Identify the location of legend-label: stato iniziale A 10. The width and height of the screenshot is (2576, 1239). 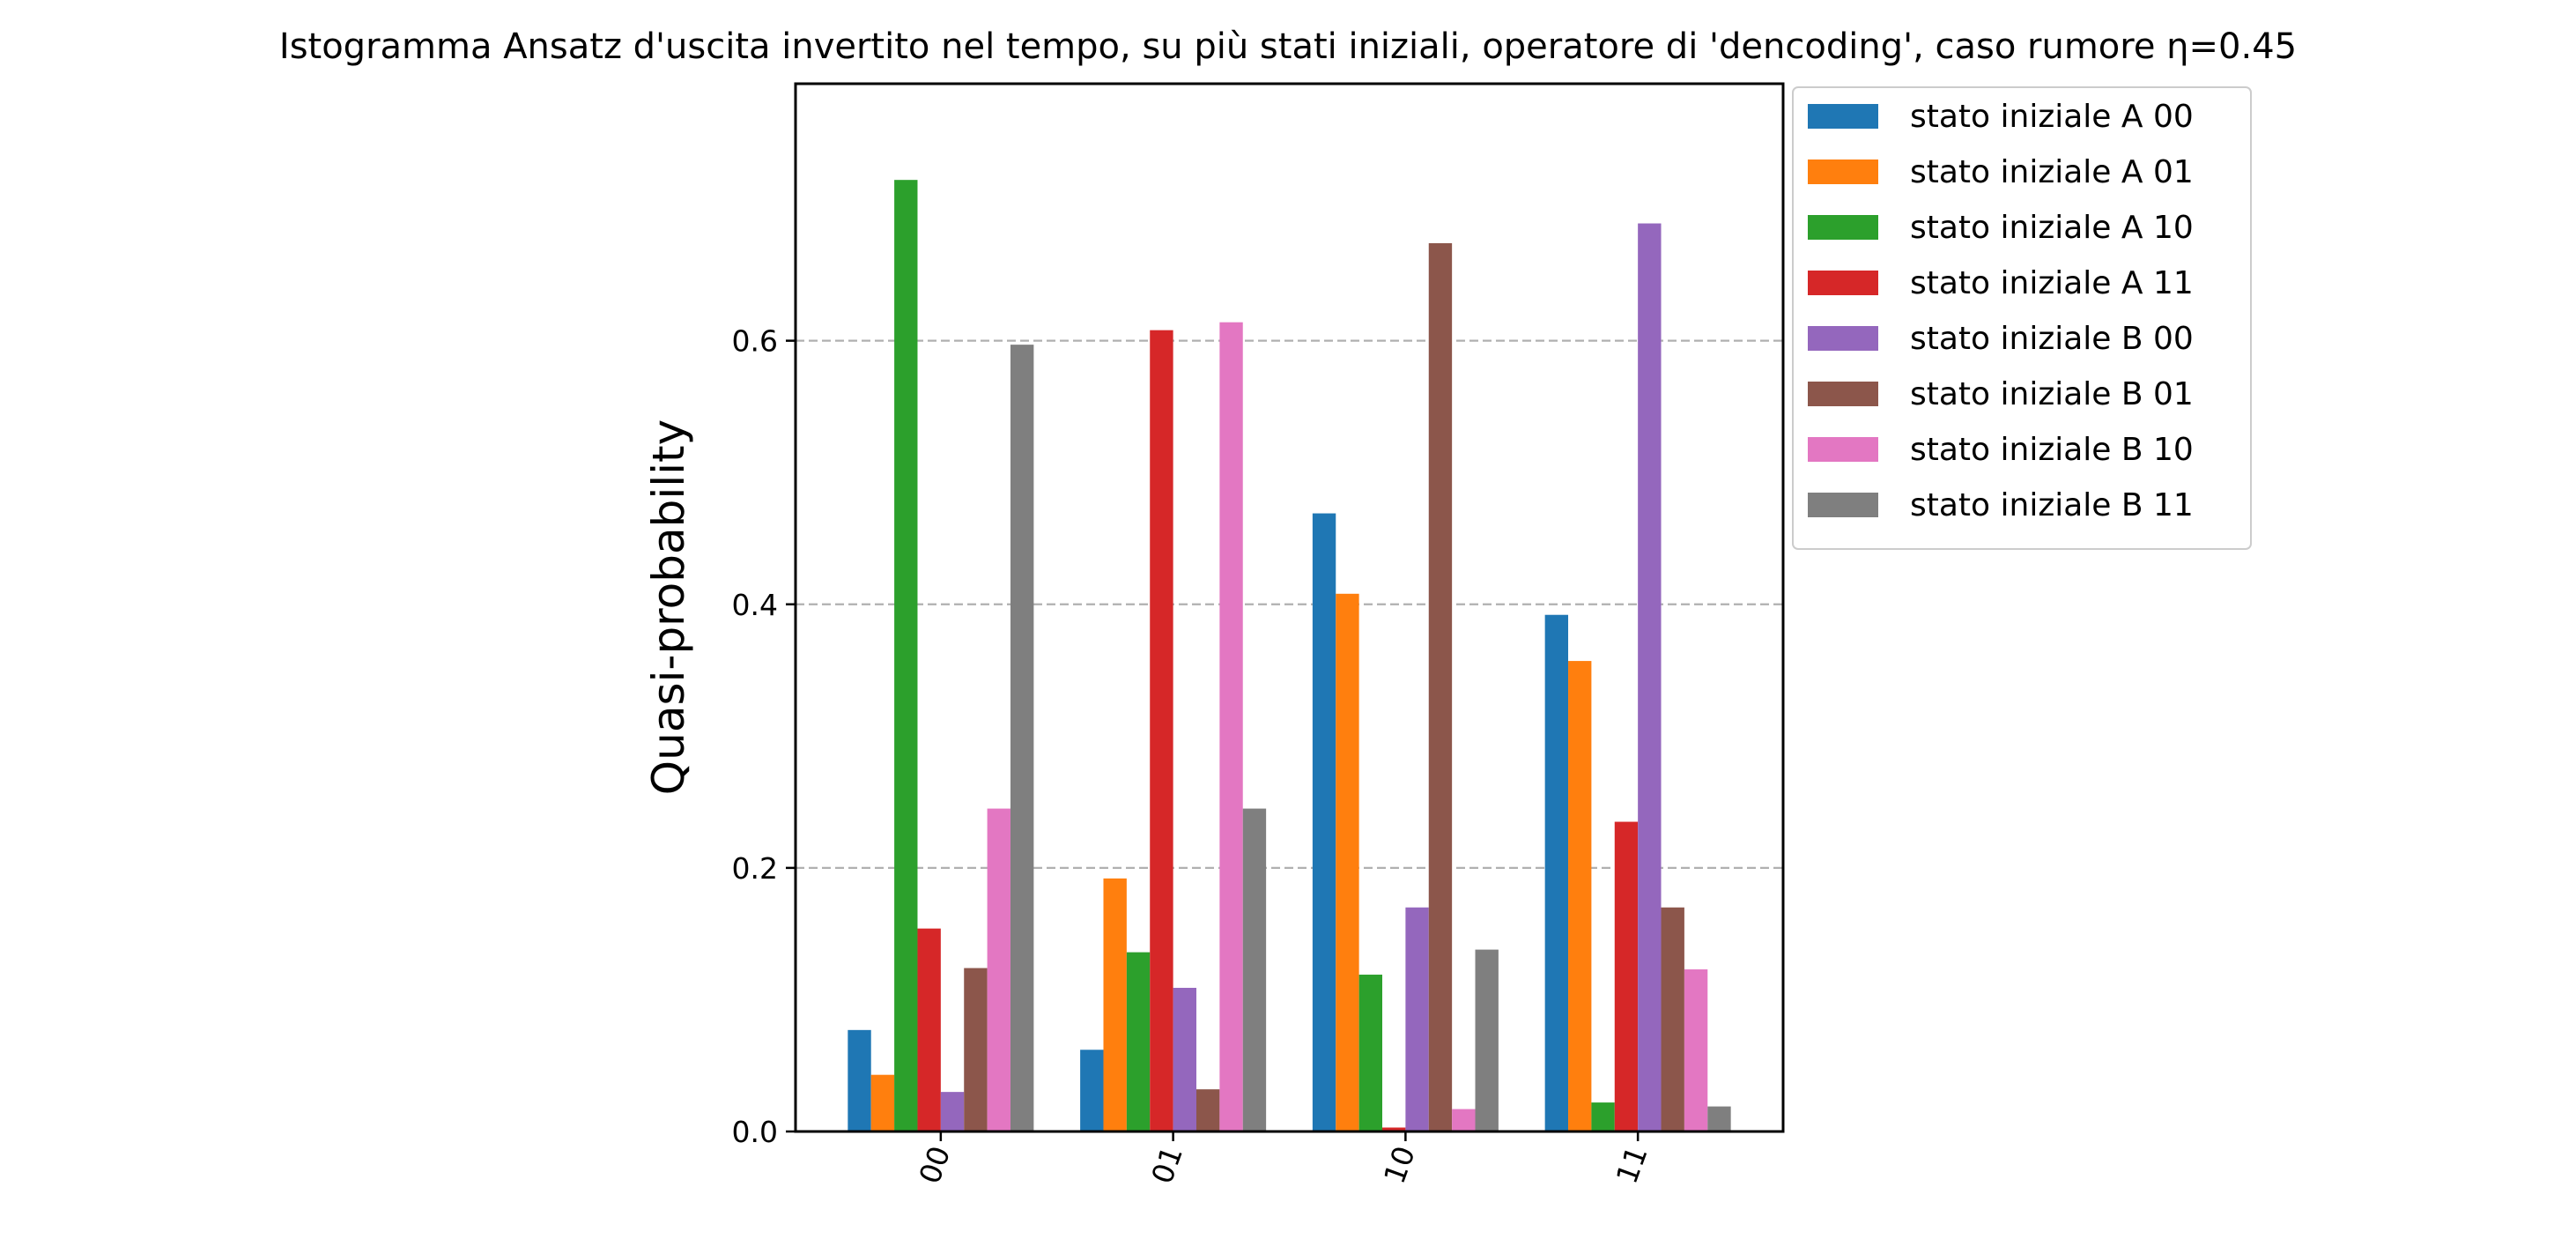
(2052, 228).